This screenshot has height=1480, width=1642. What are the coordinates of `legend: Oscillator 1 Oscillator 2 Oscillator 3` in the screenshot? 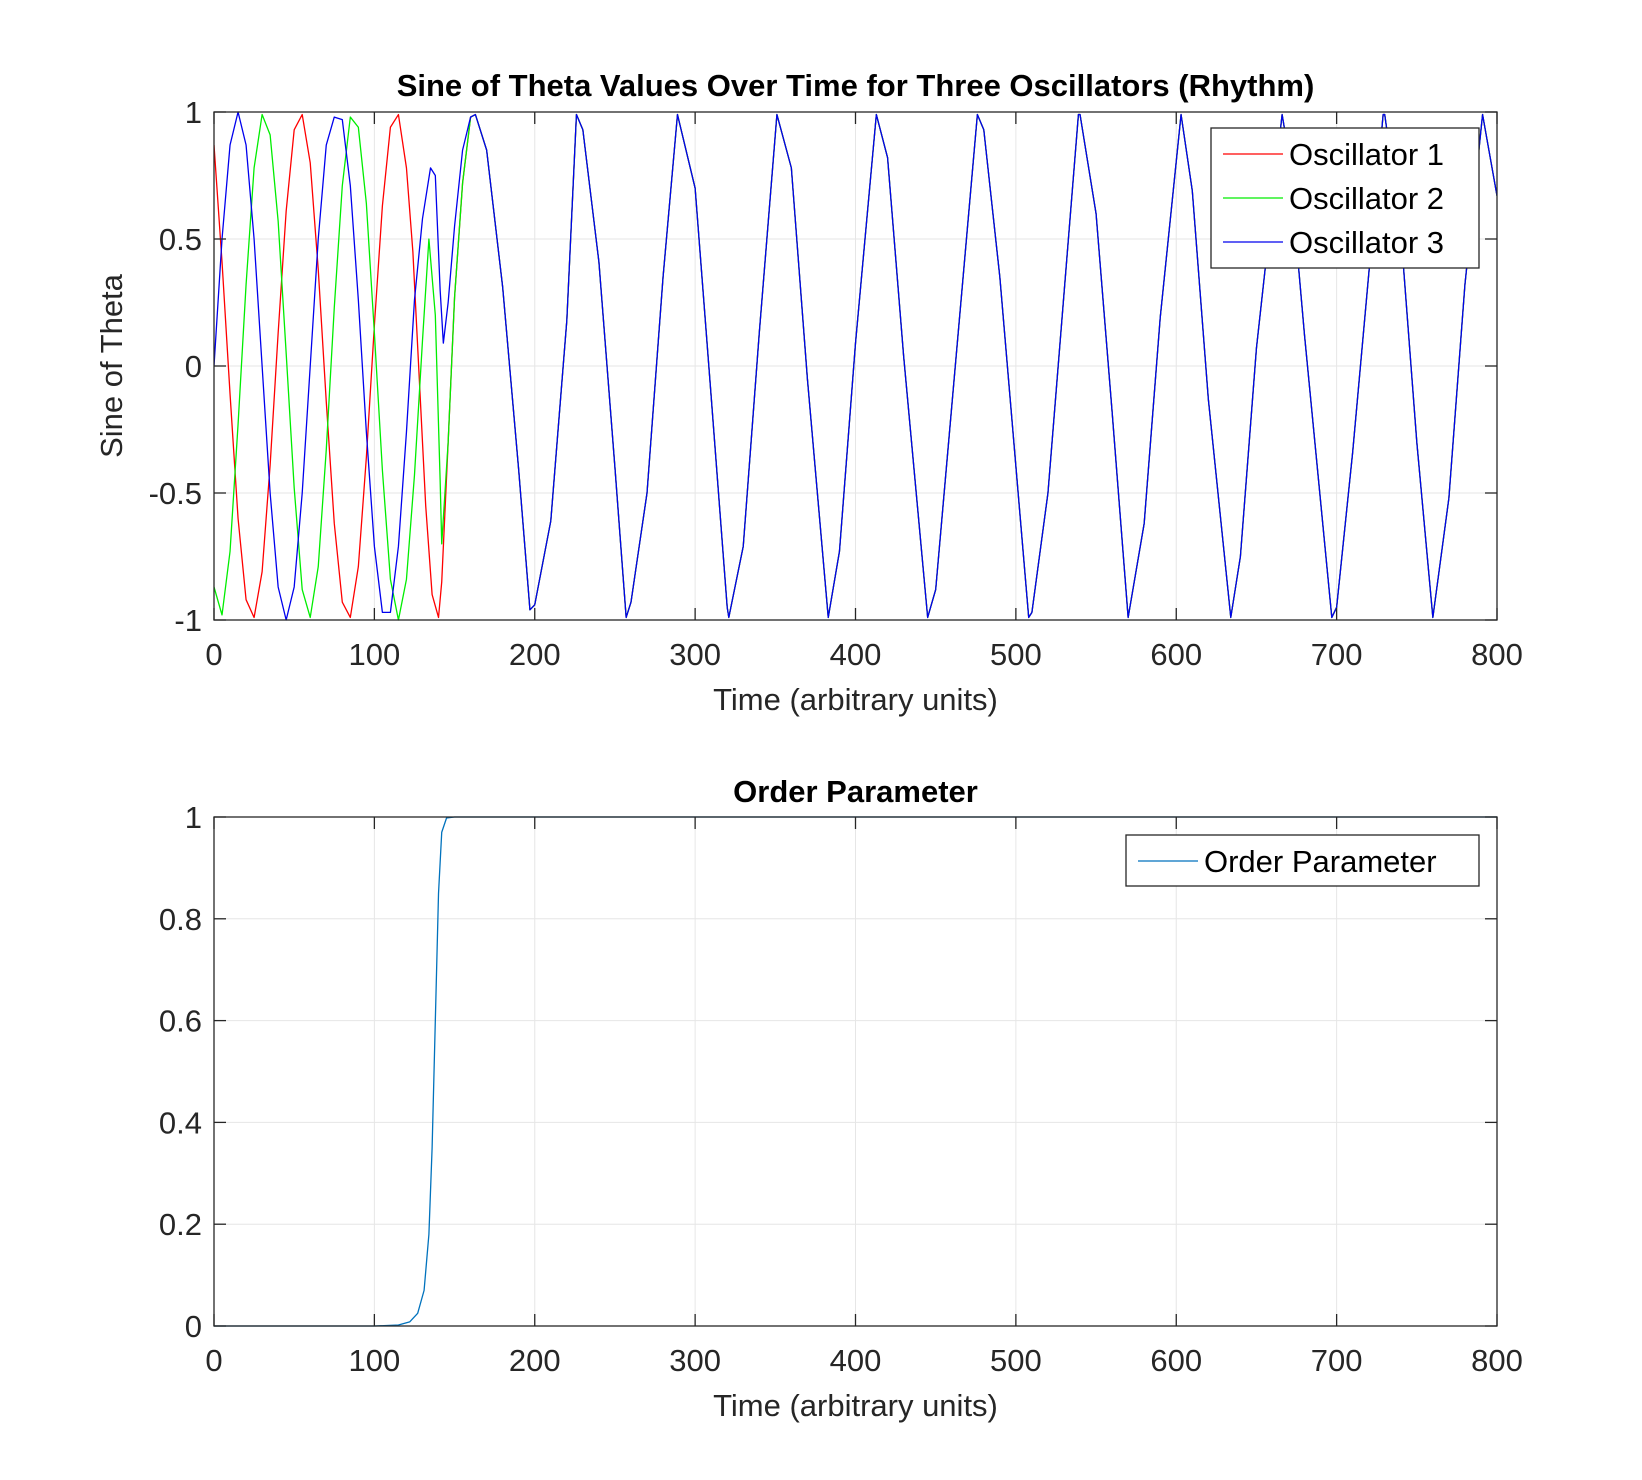 It's located at (1345, 198).